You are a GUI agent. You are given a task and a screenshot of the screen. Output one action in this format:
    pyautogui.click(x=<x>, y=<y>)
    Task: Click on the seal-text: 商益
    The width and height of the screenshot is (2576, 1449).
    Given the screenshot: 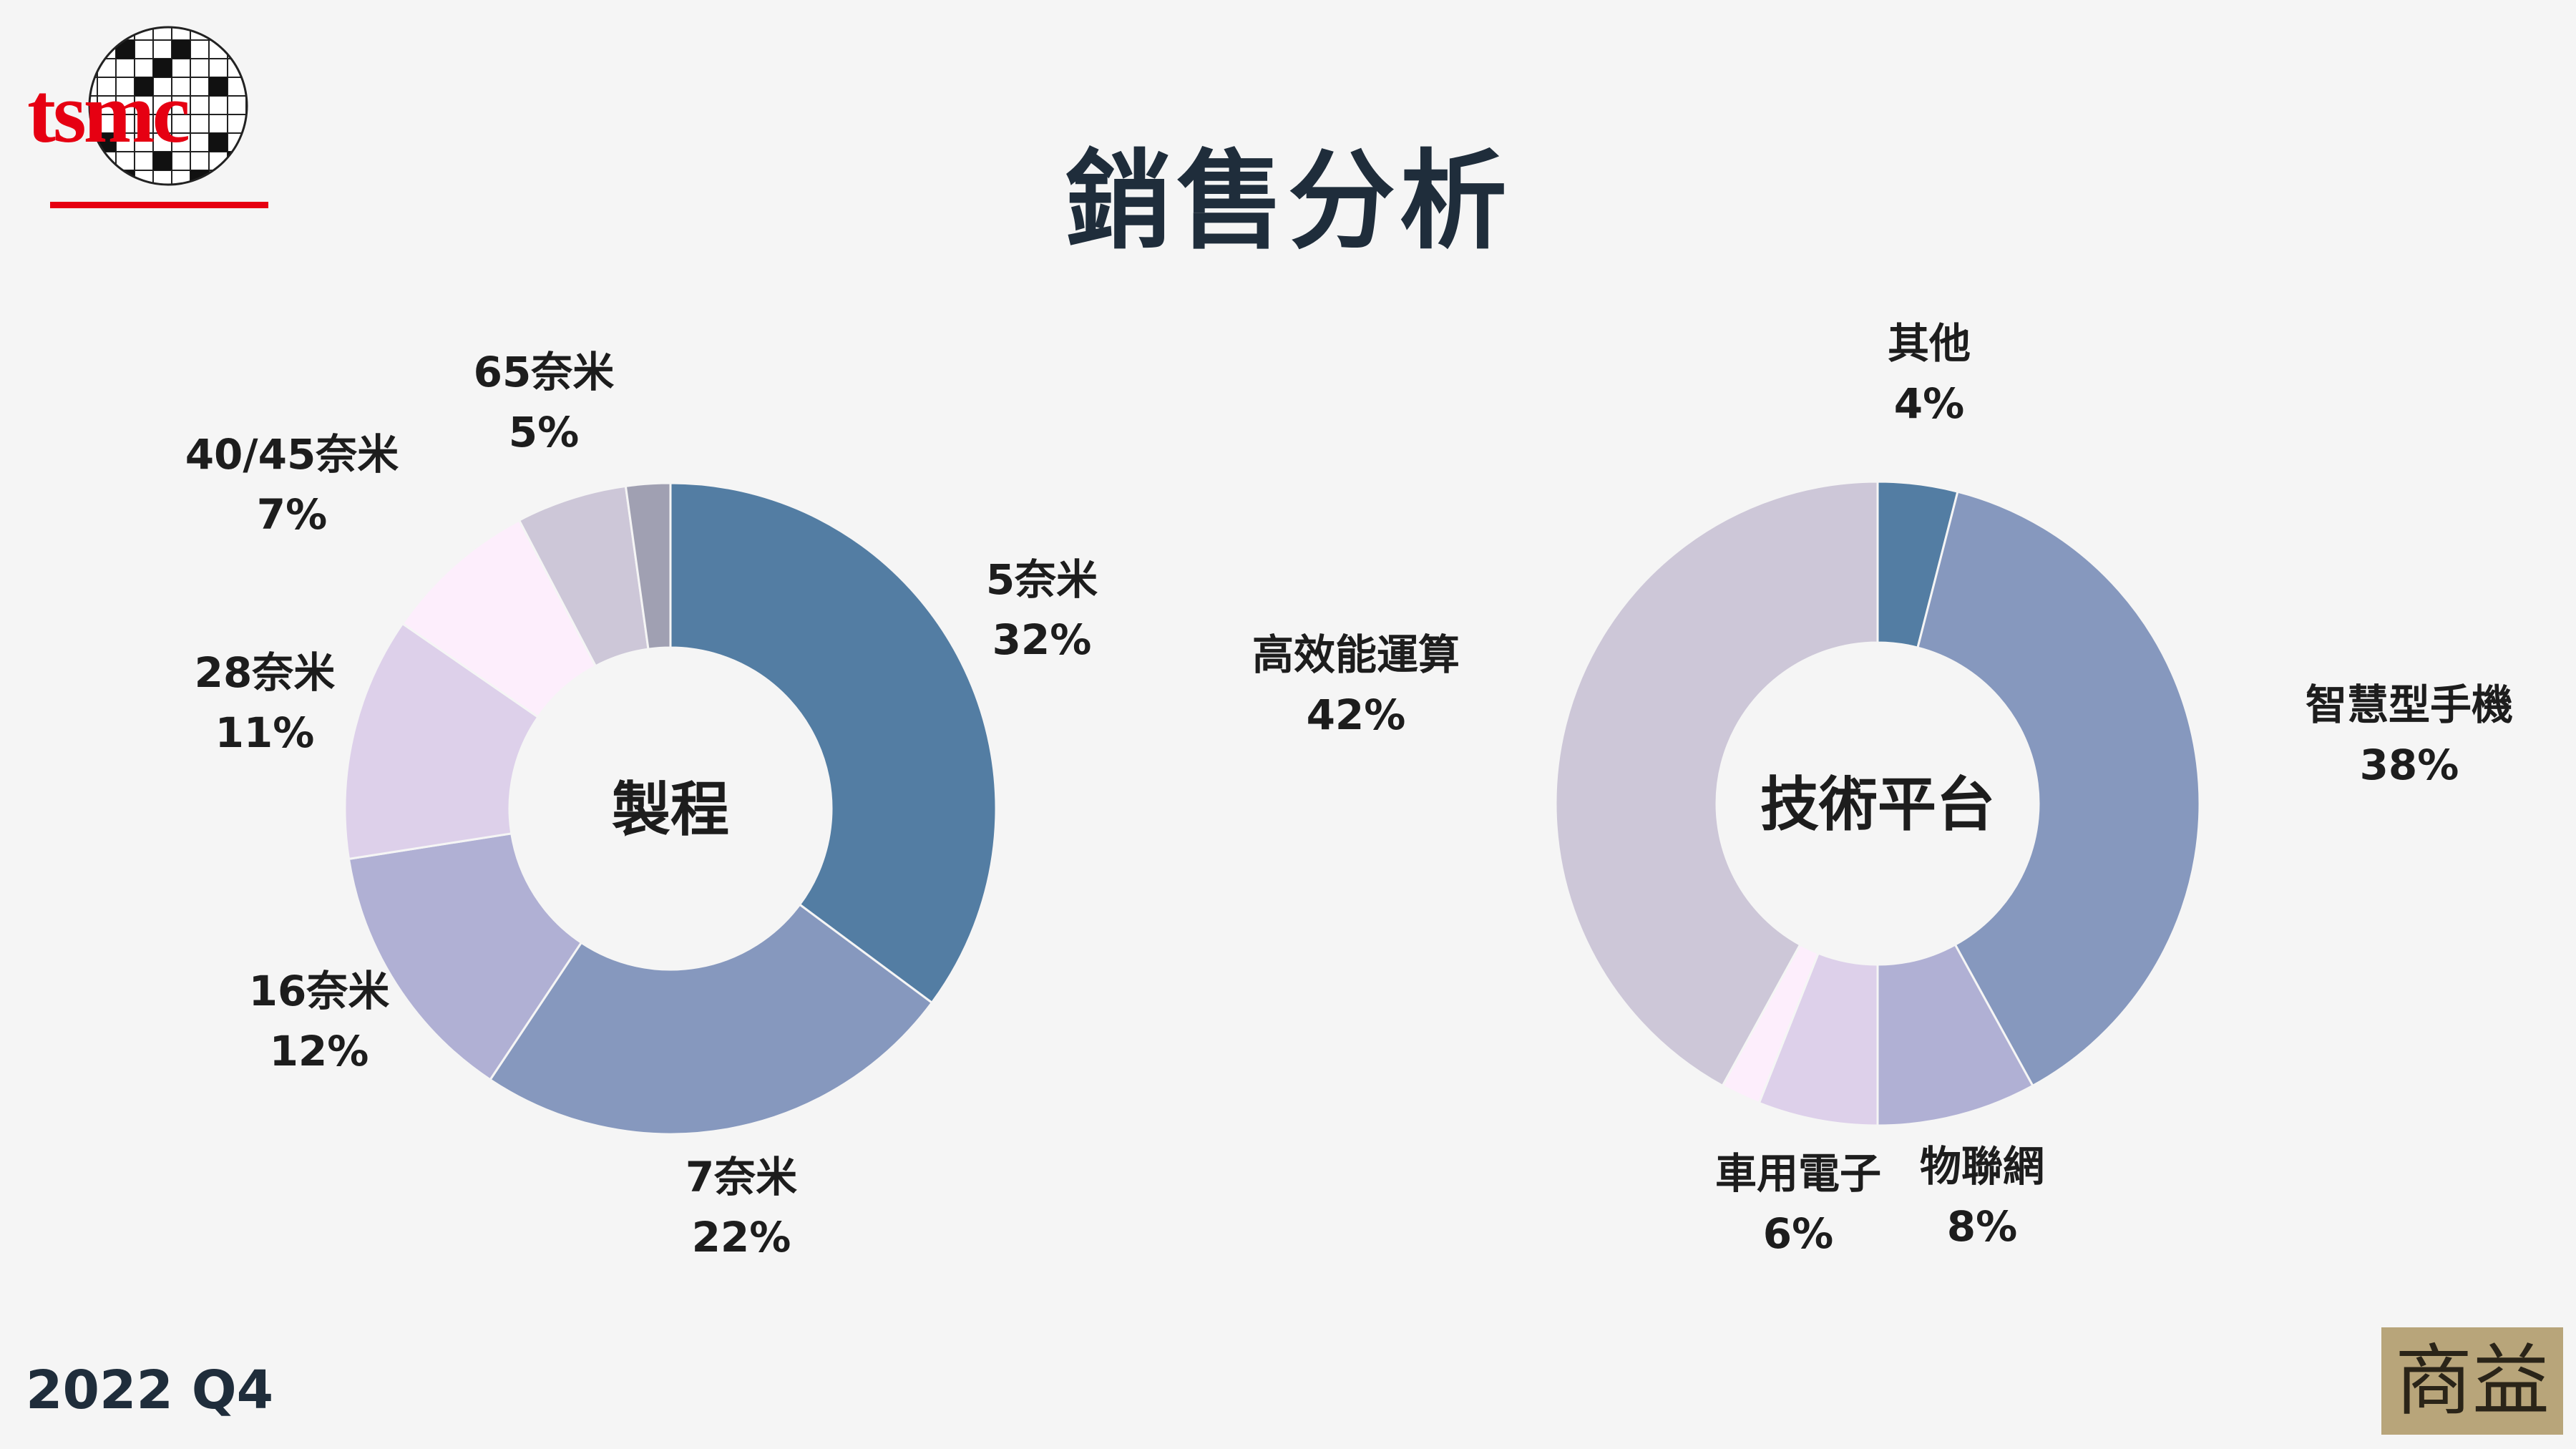 What is the action you would take?
    pyautogui.click(x=2472, y=1381)
    